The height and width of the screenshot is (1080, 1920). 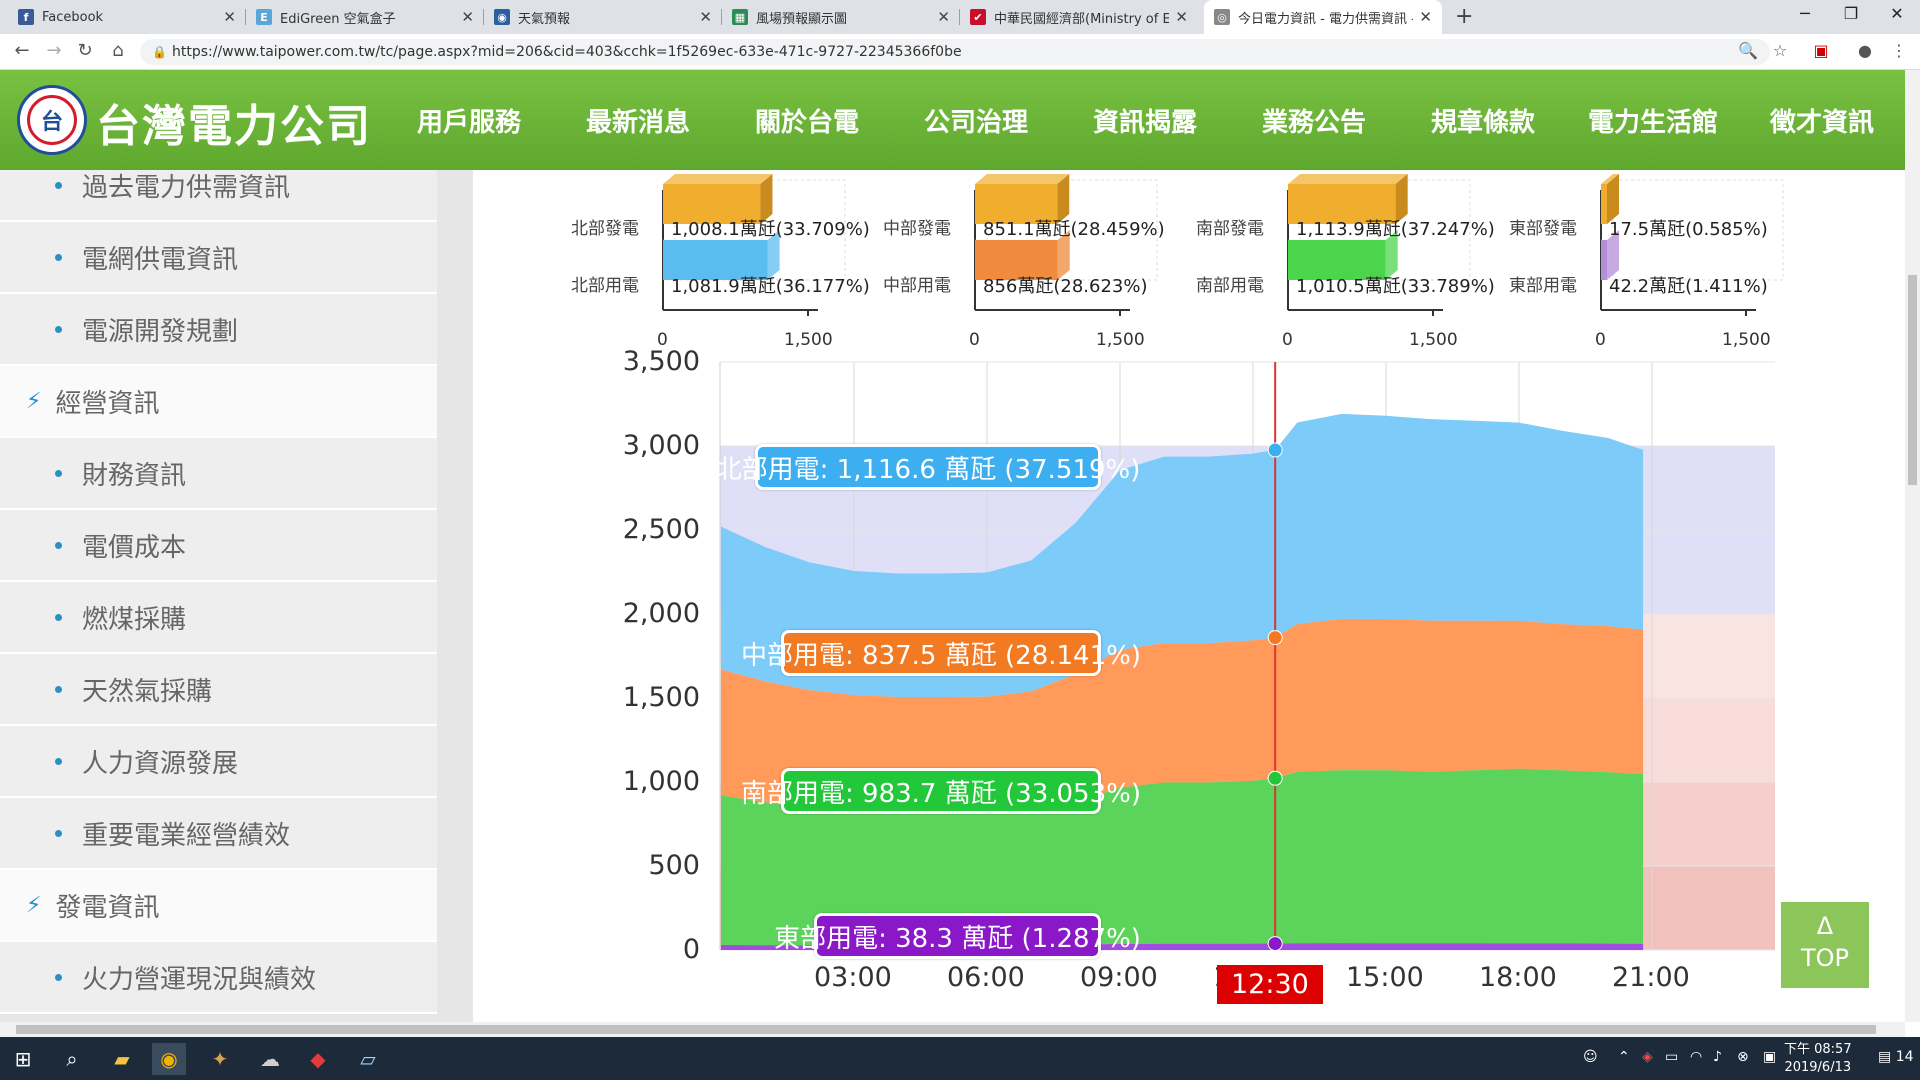 What do you see at coordinates (1325, 19) in the screenshot?
I see `tab-title: 今日電力資訊 - 電力供需資訊 - 台` at bounding box center [1325, 19].